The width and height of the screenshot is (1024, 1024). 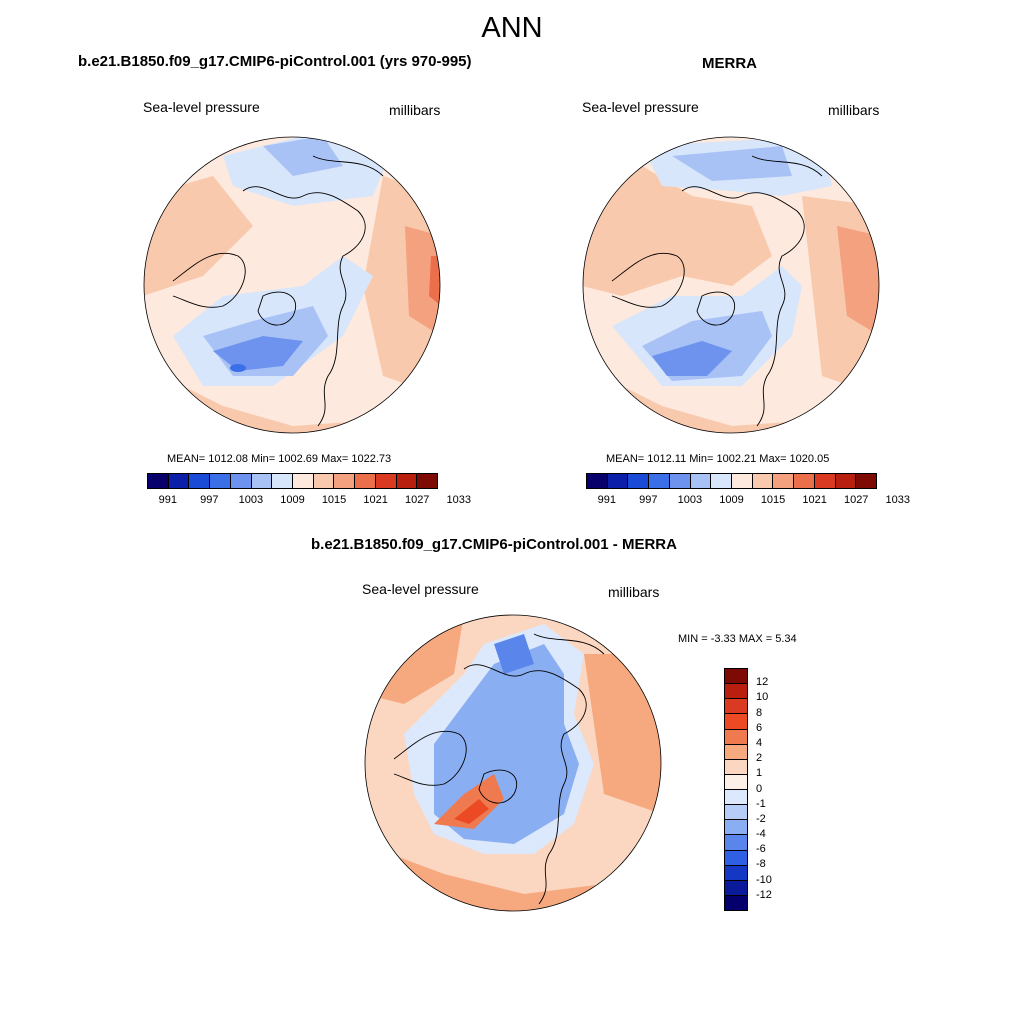 What do you see at coordinates (759, 773) in the screenshot?
I see `colorbar-tick-label: 1` at bounding box center [759, 773].